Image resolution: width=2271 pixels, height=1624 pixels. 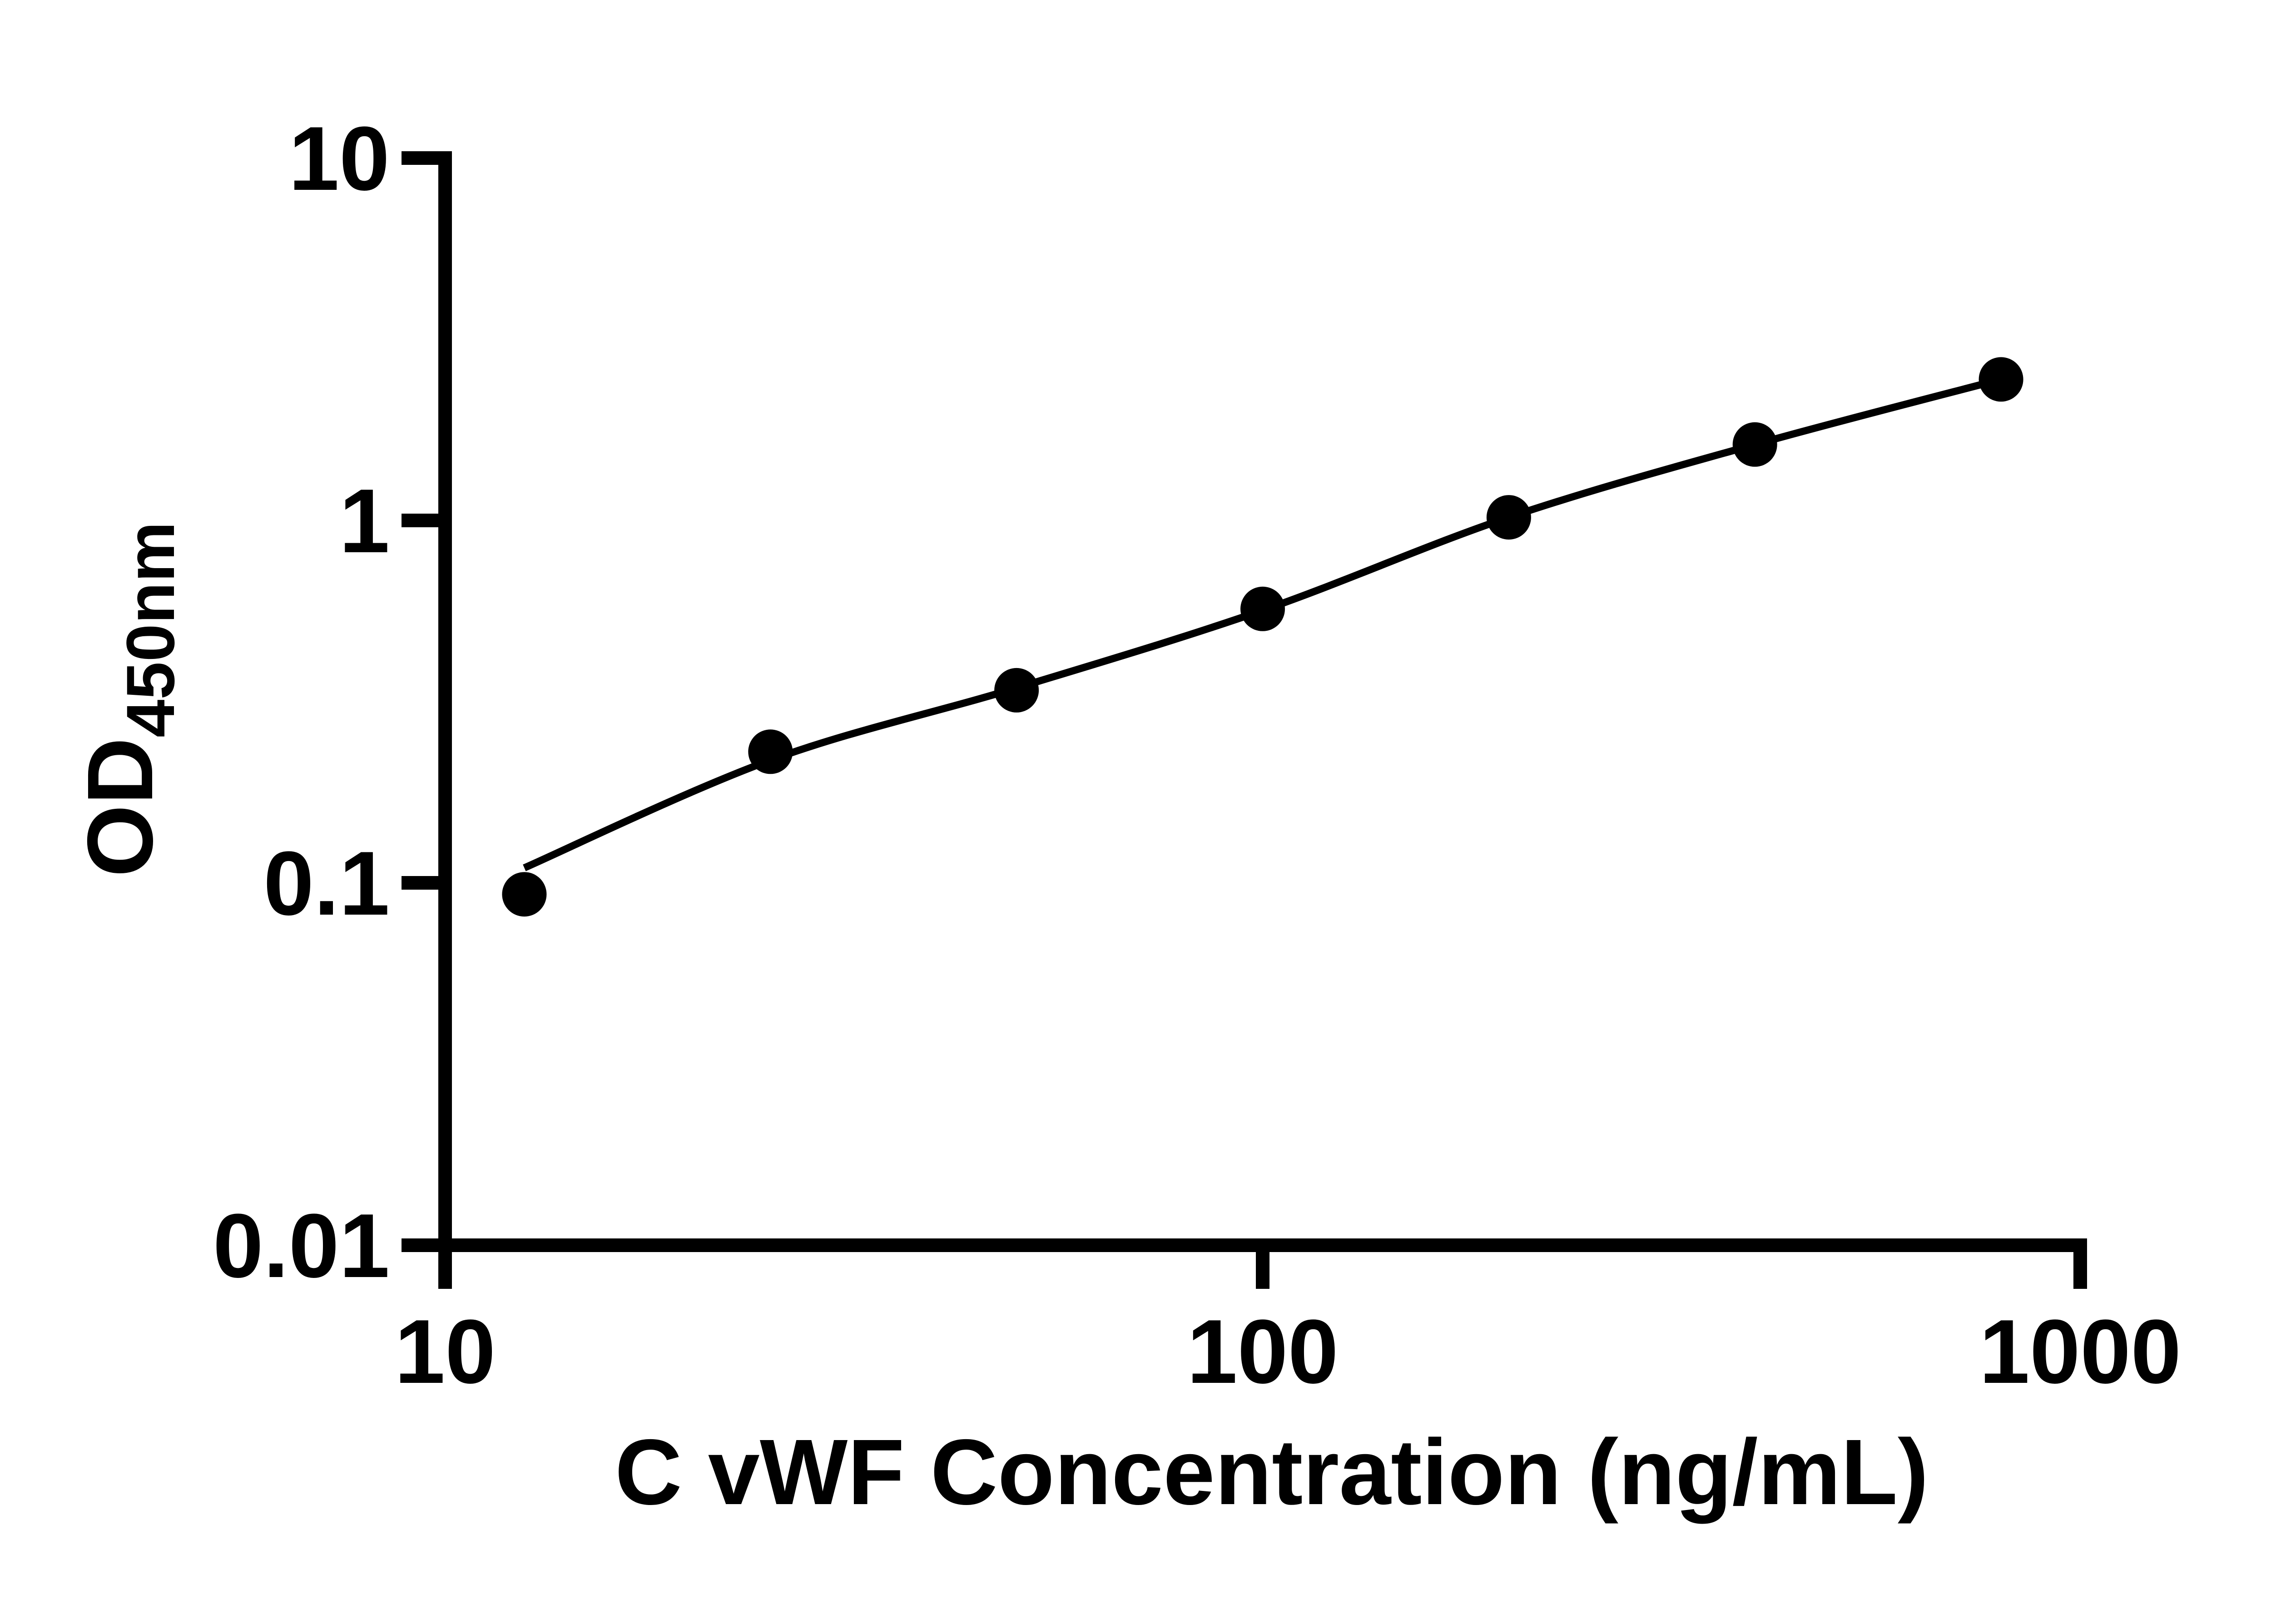 I want to click on y-axis-title-main: OD, so click(x=120, y=807).